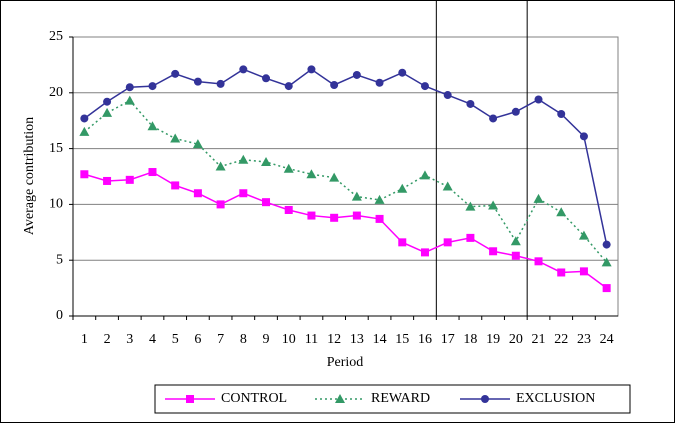  Describe the element at coordinates (56, 36) in the screenshot. I see `y-tick-label: 25` at that location.